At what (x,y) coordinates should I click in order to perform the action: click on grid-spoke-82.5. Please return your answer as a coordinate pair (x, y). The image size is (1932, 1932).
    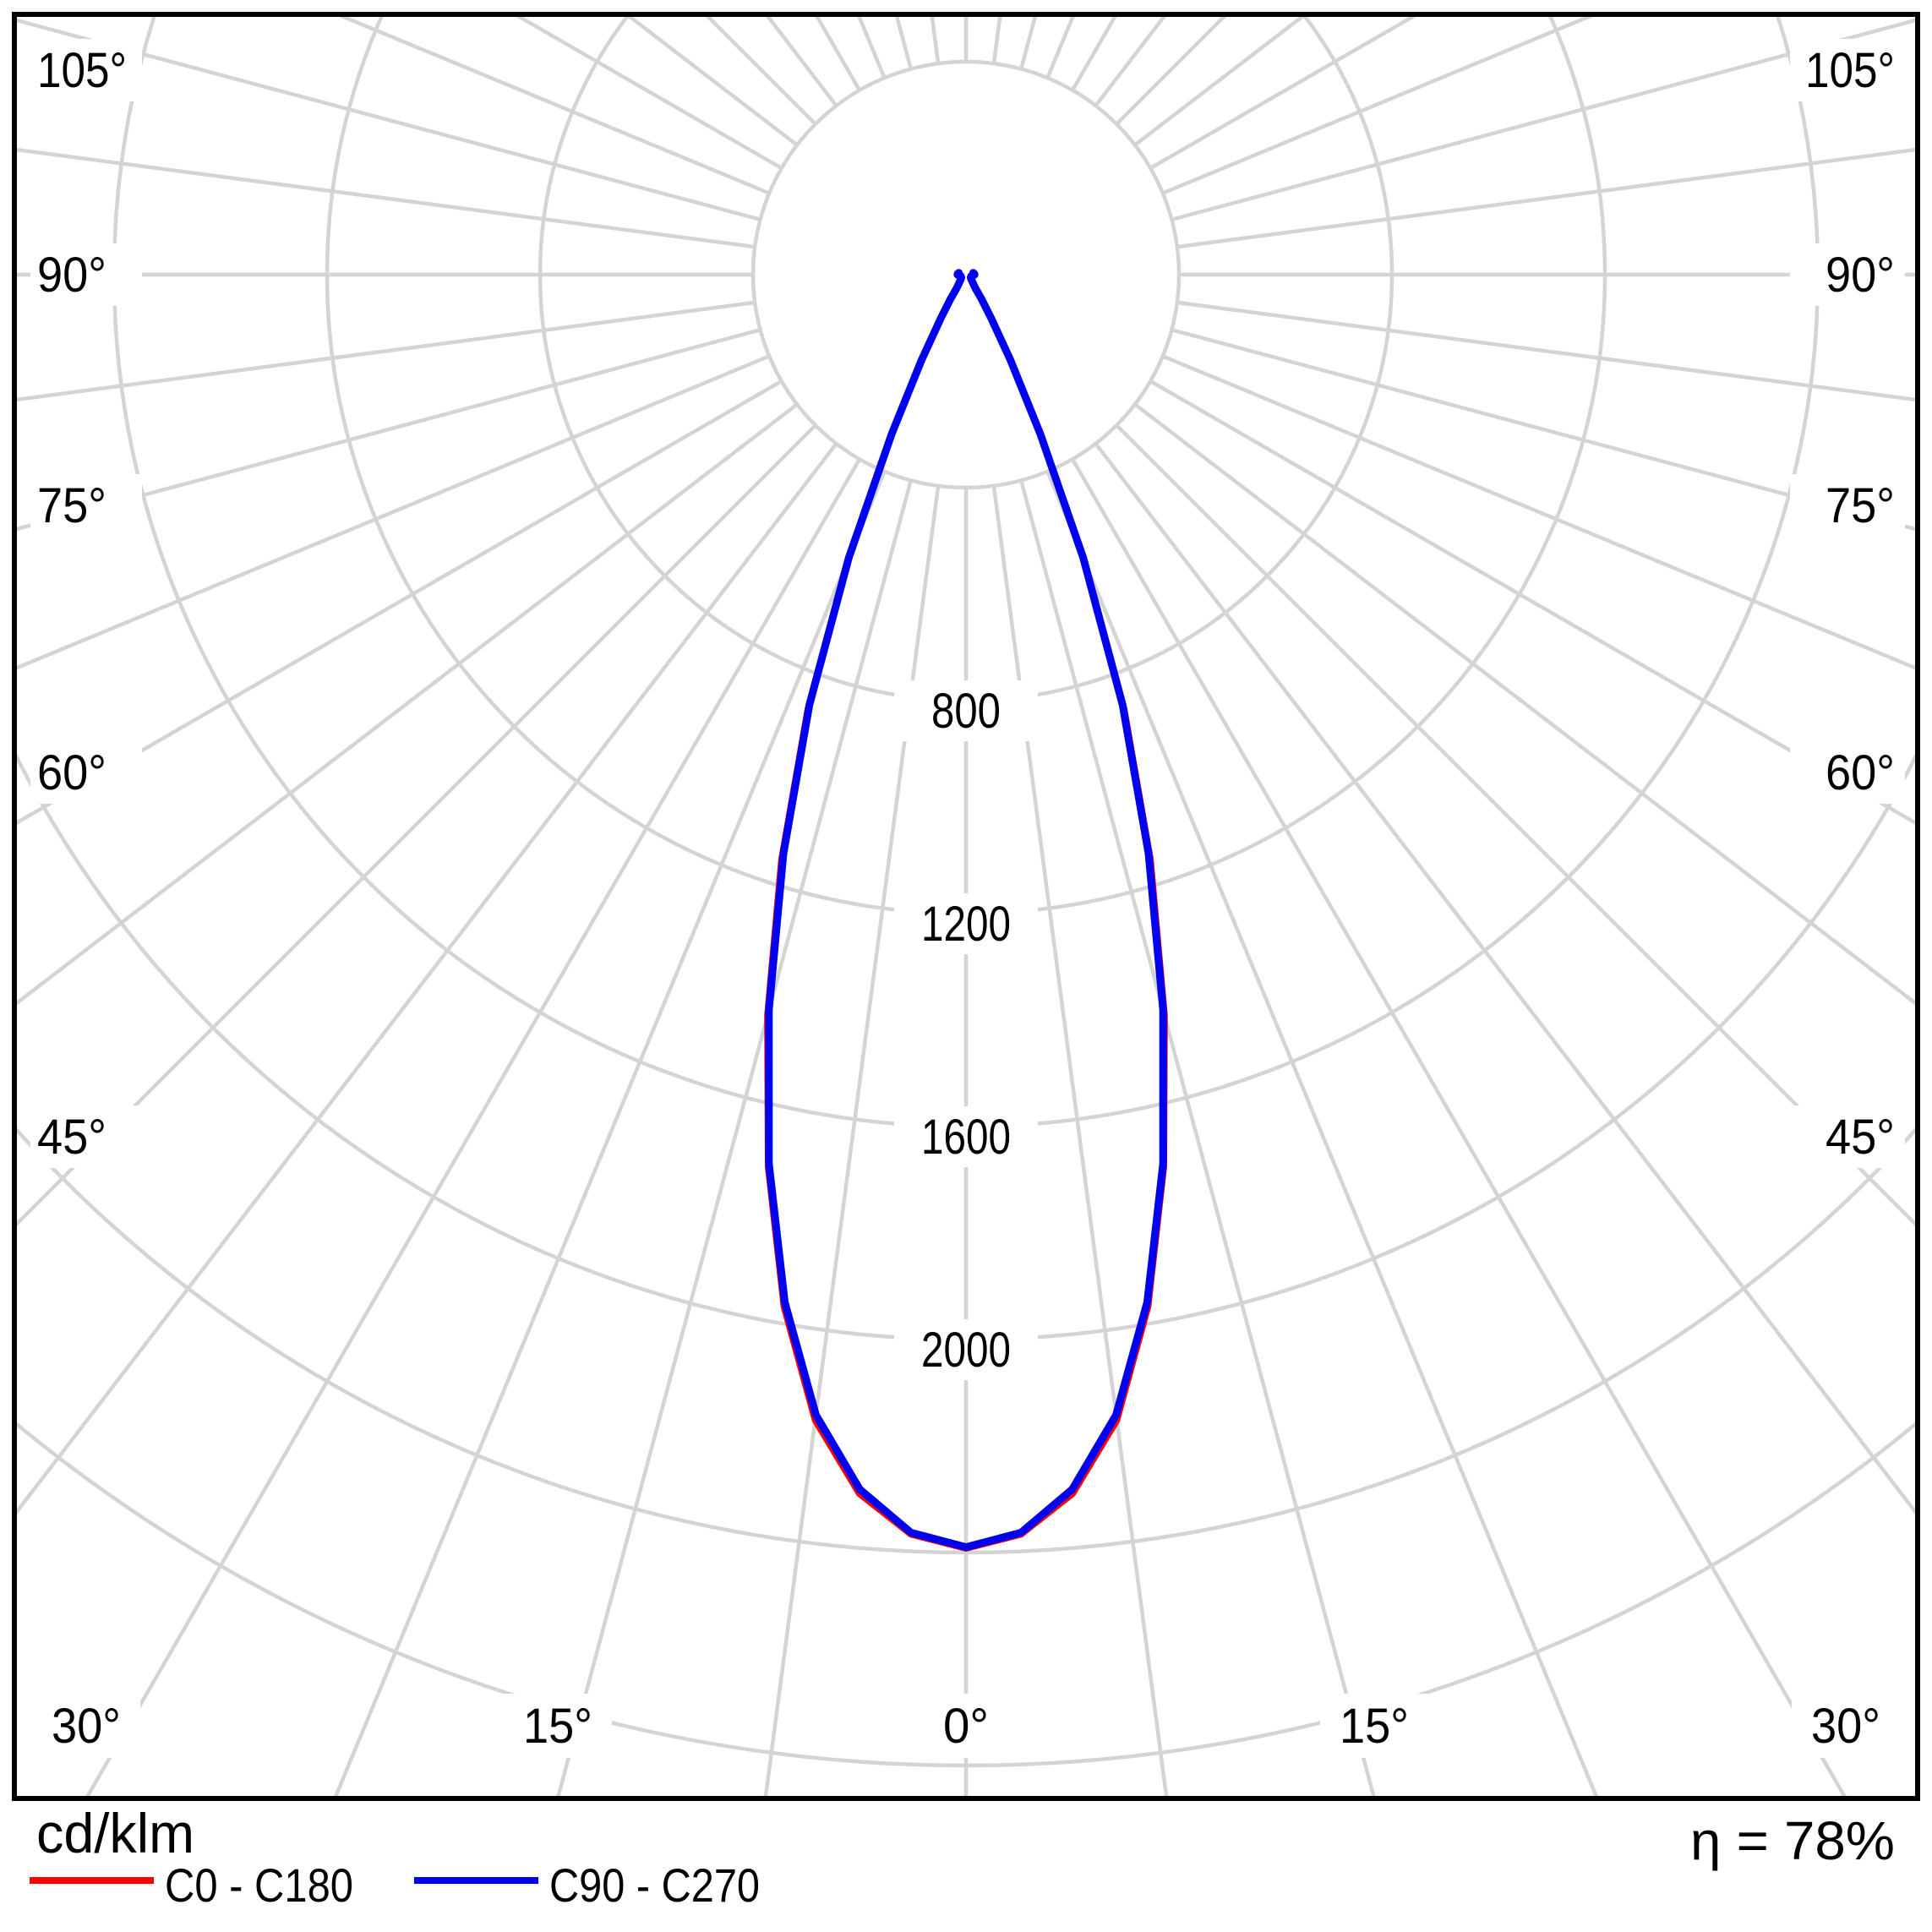
    Looking at the image, I should click on (1547, 351).